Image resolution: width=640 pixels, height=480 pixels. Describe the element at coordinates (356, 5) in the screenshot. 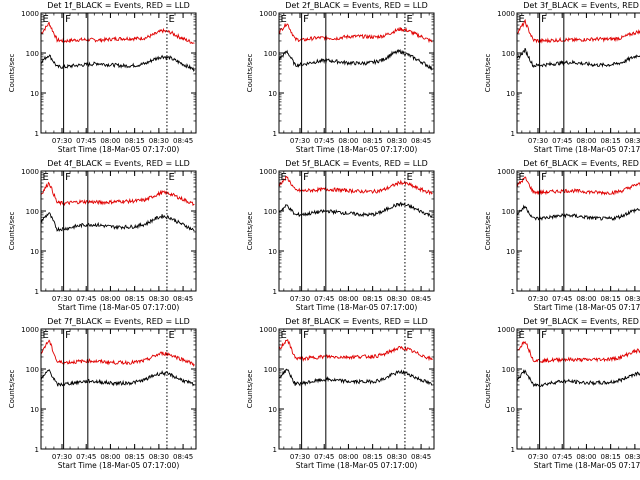

I see `panel-title: Det 2f_BLACK = Events, RED = LLD` at that location.